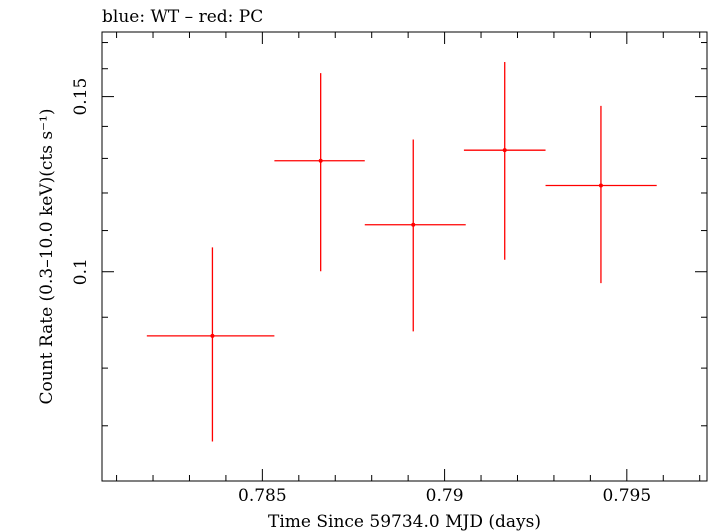 The width and height of the screenshot is (709, 532). I want to click on y-tick-label: 0.1, so click(81, 271).